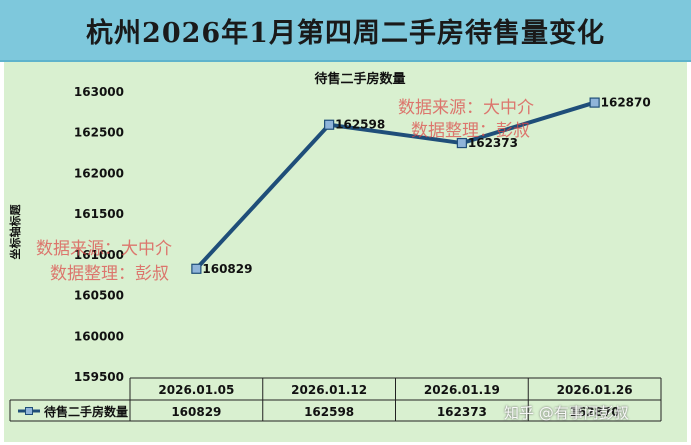  Describe the element at coordinates (470, 131) in the screenshot. I see `watermark-editor-top: 数据整理：彭叔` at that location.